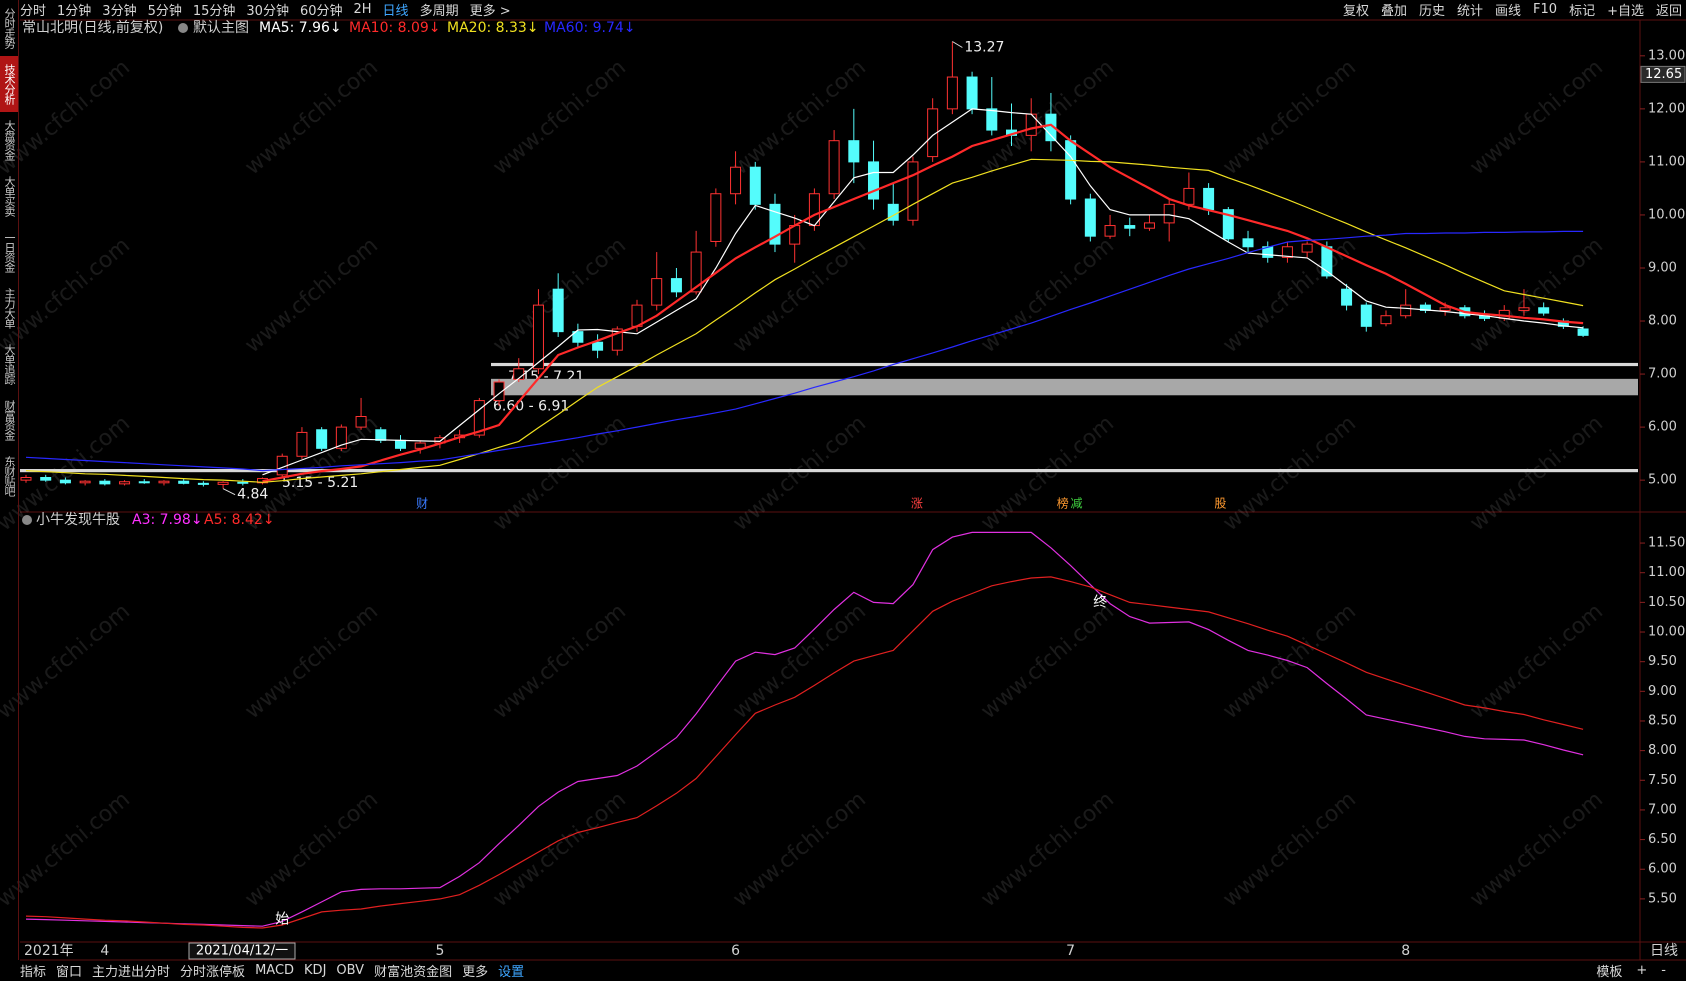 This screenshot has height=981, width=1686. Describe the element at coordinates (362, 9) in the screenshot. I see `period-tab: 2H` at that location.